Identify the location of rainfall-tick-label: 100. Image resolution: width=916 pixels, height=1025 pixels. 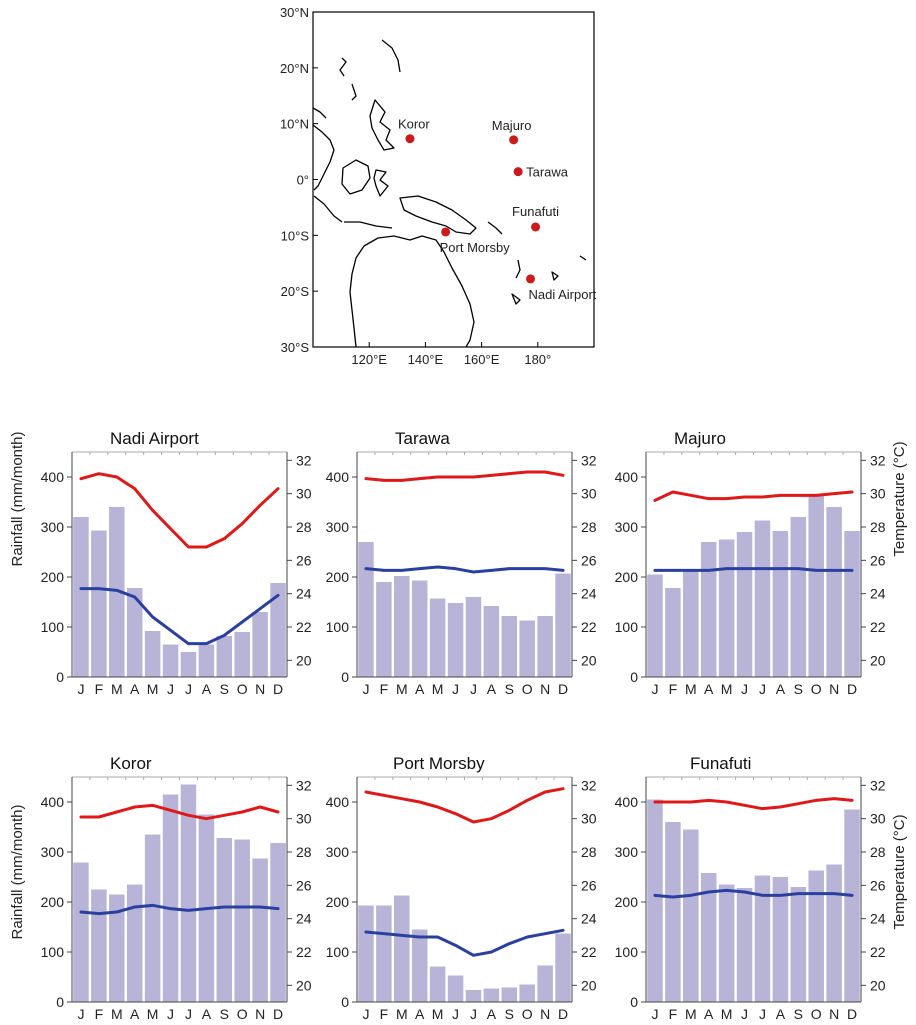
(627, 952).